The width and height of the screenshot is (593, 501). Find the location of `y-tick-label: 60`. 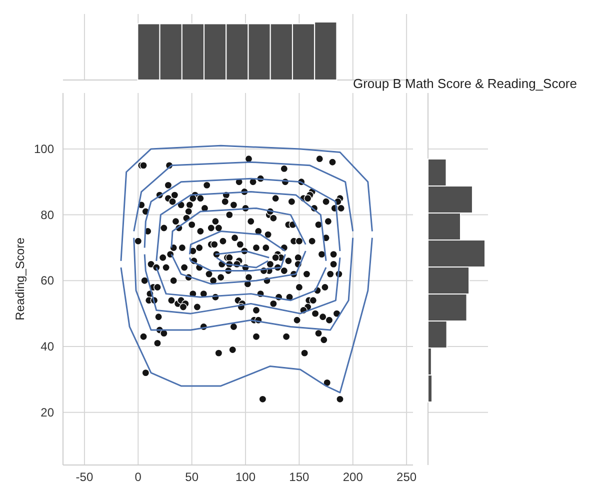

y-tick-label: 60 is located at coordinates (47, 281).